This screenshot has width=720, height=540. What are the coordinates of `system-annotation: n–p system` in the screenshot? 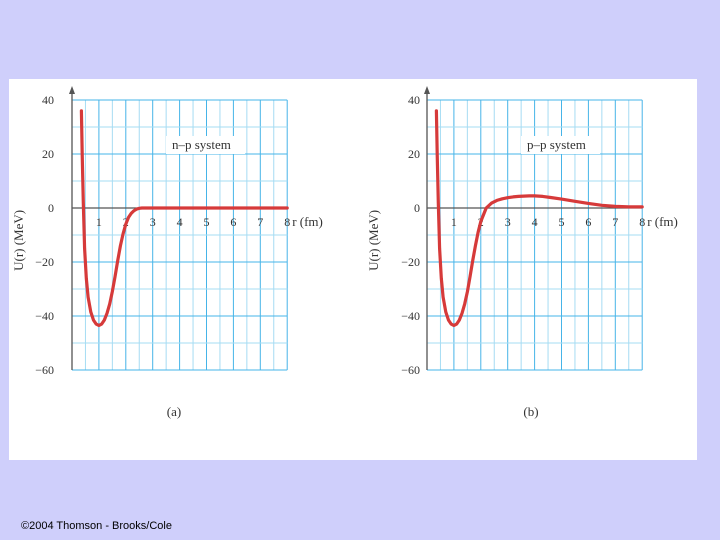 It's located at (201, 144).